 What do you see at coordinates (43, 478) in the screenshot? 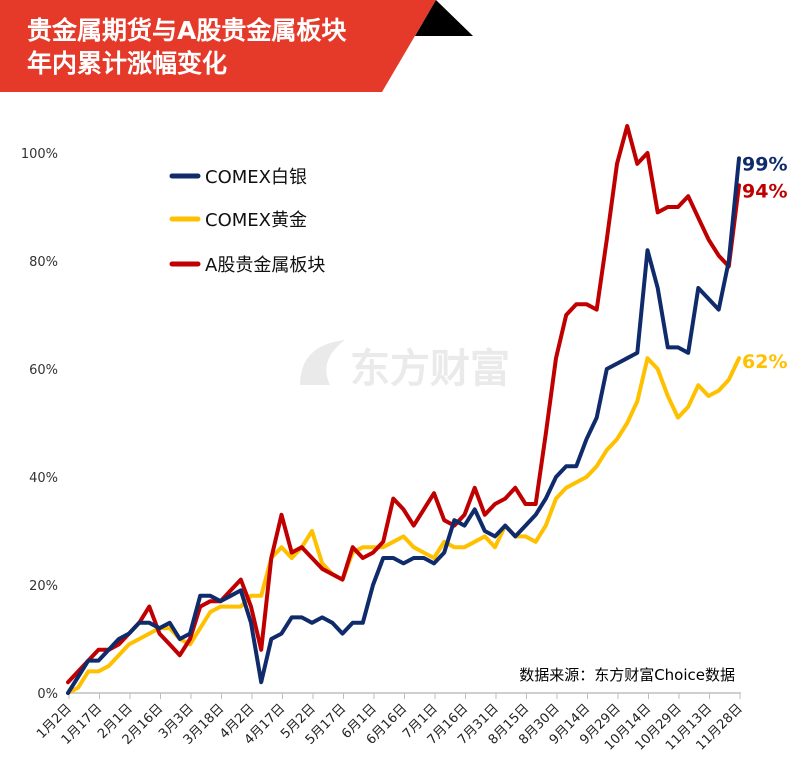
I see `y-tick-label: 40%` at bounding box center [43, 478].